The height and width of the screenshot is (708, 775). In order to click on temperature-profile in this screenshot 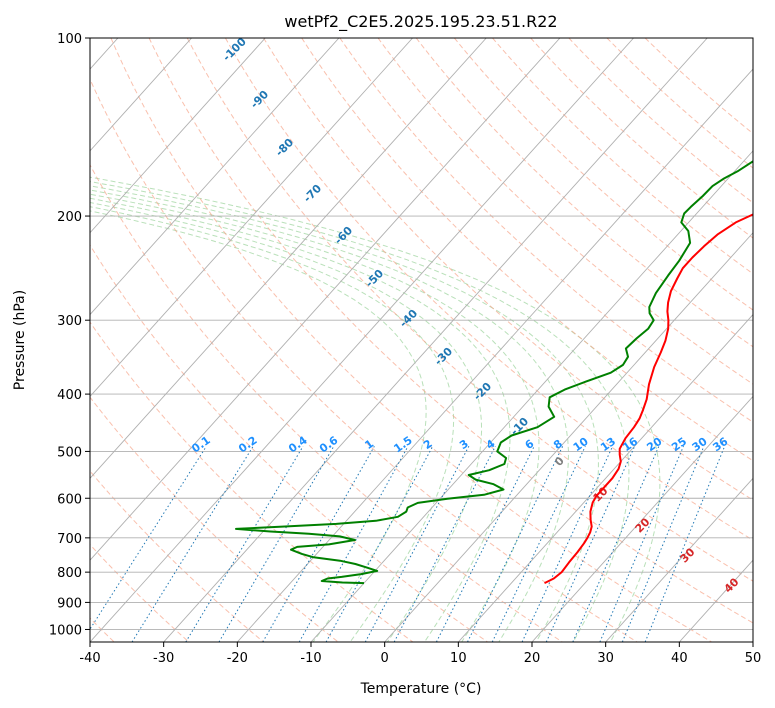, I will do `click(648, 398)`.